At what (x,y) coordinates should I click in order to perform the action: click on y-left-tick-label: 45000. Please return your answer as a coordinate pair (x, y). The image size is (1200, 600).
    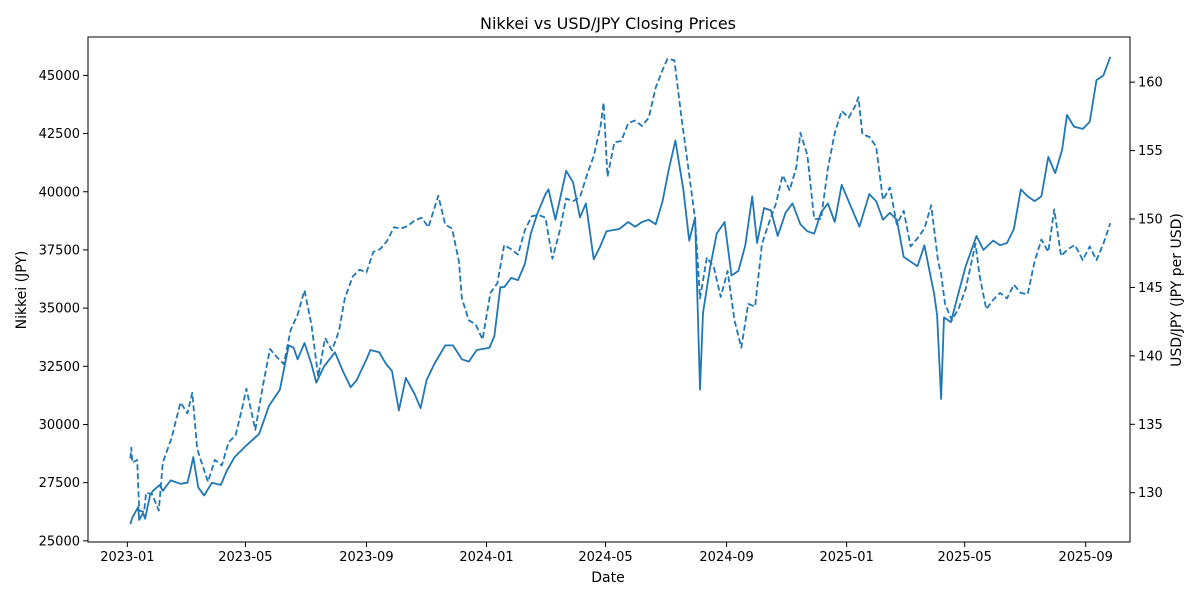
    Looking at the image, I should click on (59, 76).